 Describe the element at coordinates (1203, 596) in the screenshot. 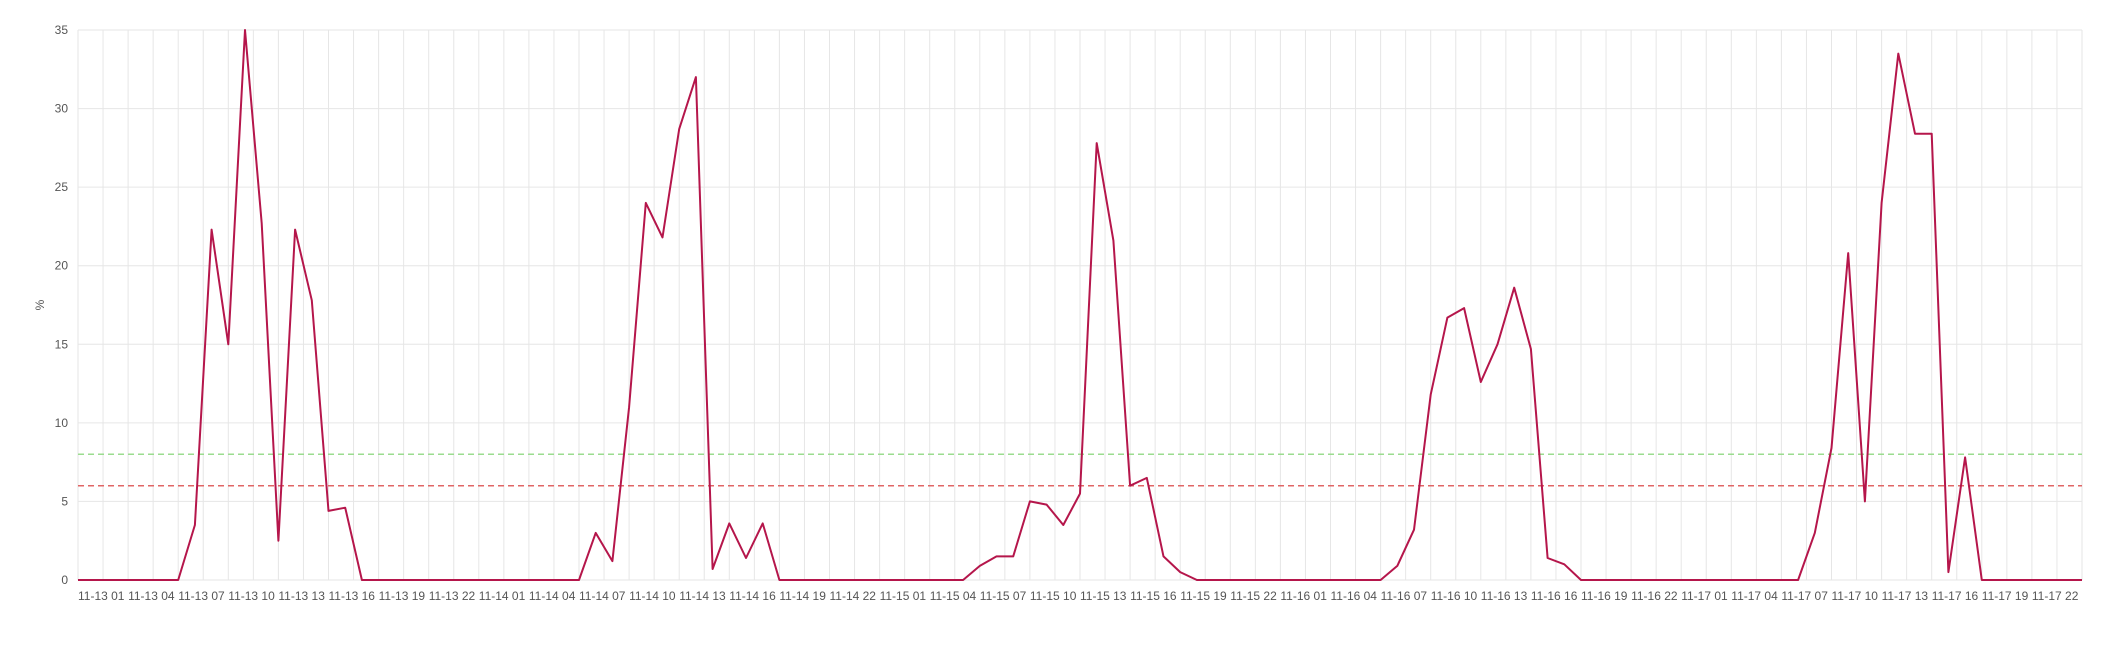

I see `x-tick-label: 11-15 19` at that location.